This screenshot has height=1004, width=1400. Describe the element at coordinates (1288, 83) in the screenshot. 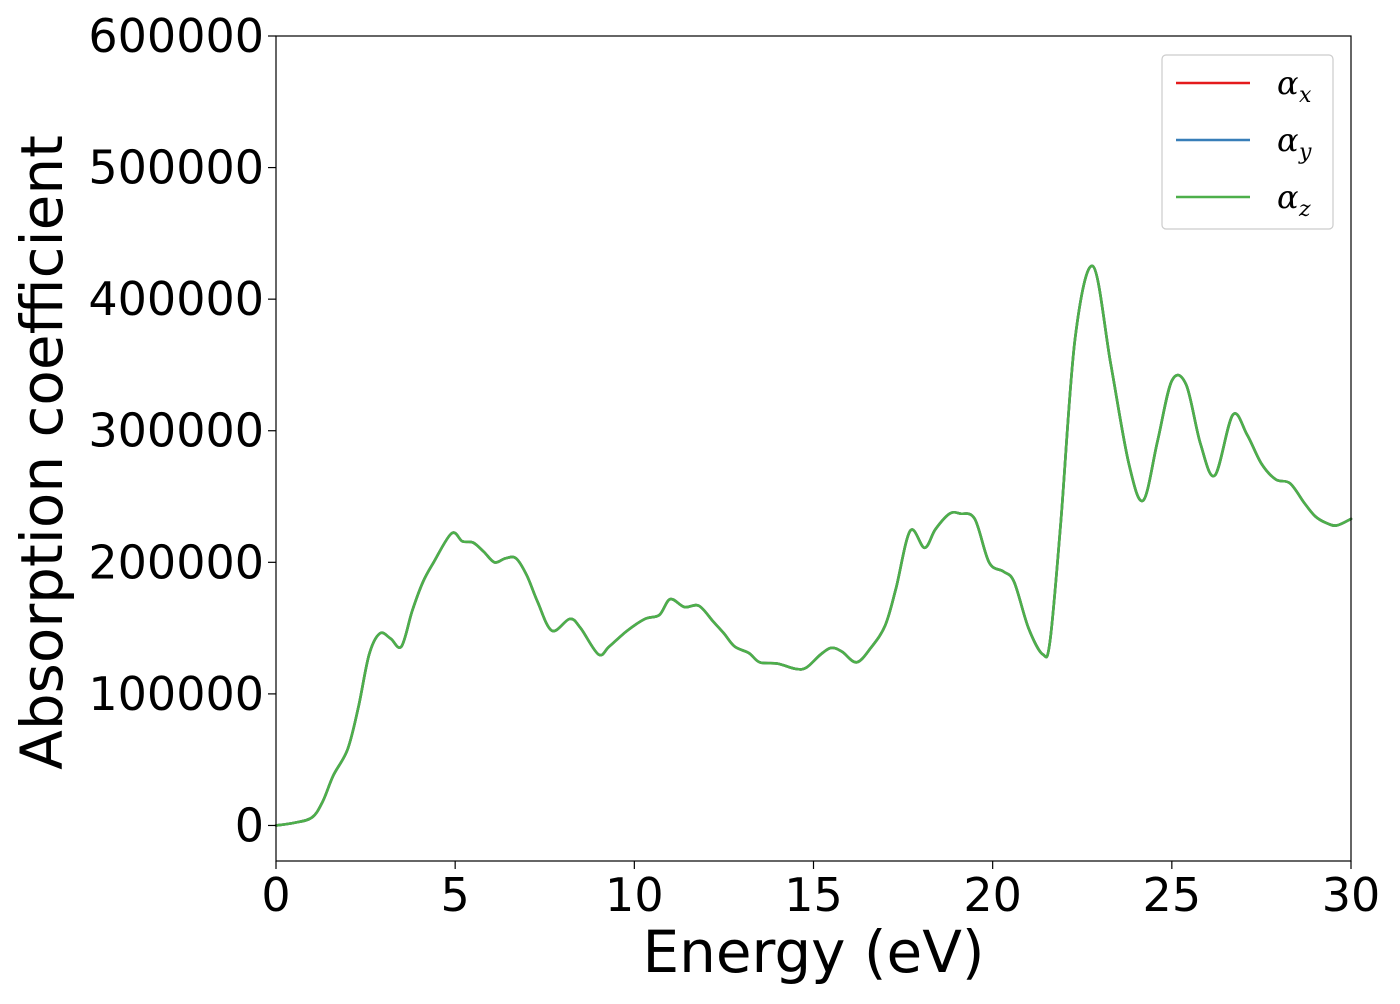

I see `legend-label-x: α` at that location.